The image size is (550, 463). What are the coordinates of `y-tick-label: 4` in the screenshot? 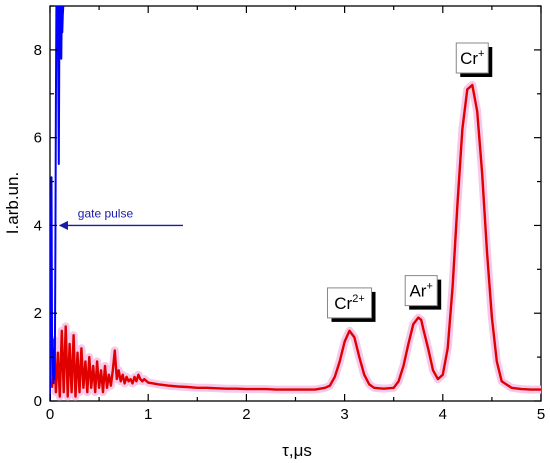 It's located at (38, 225).